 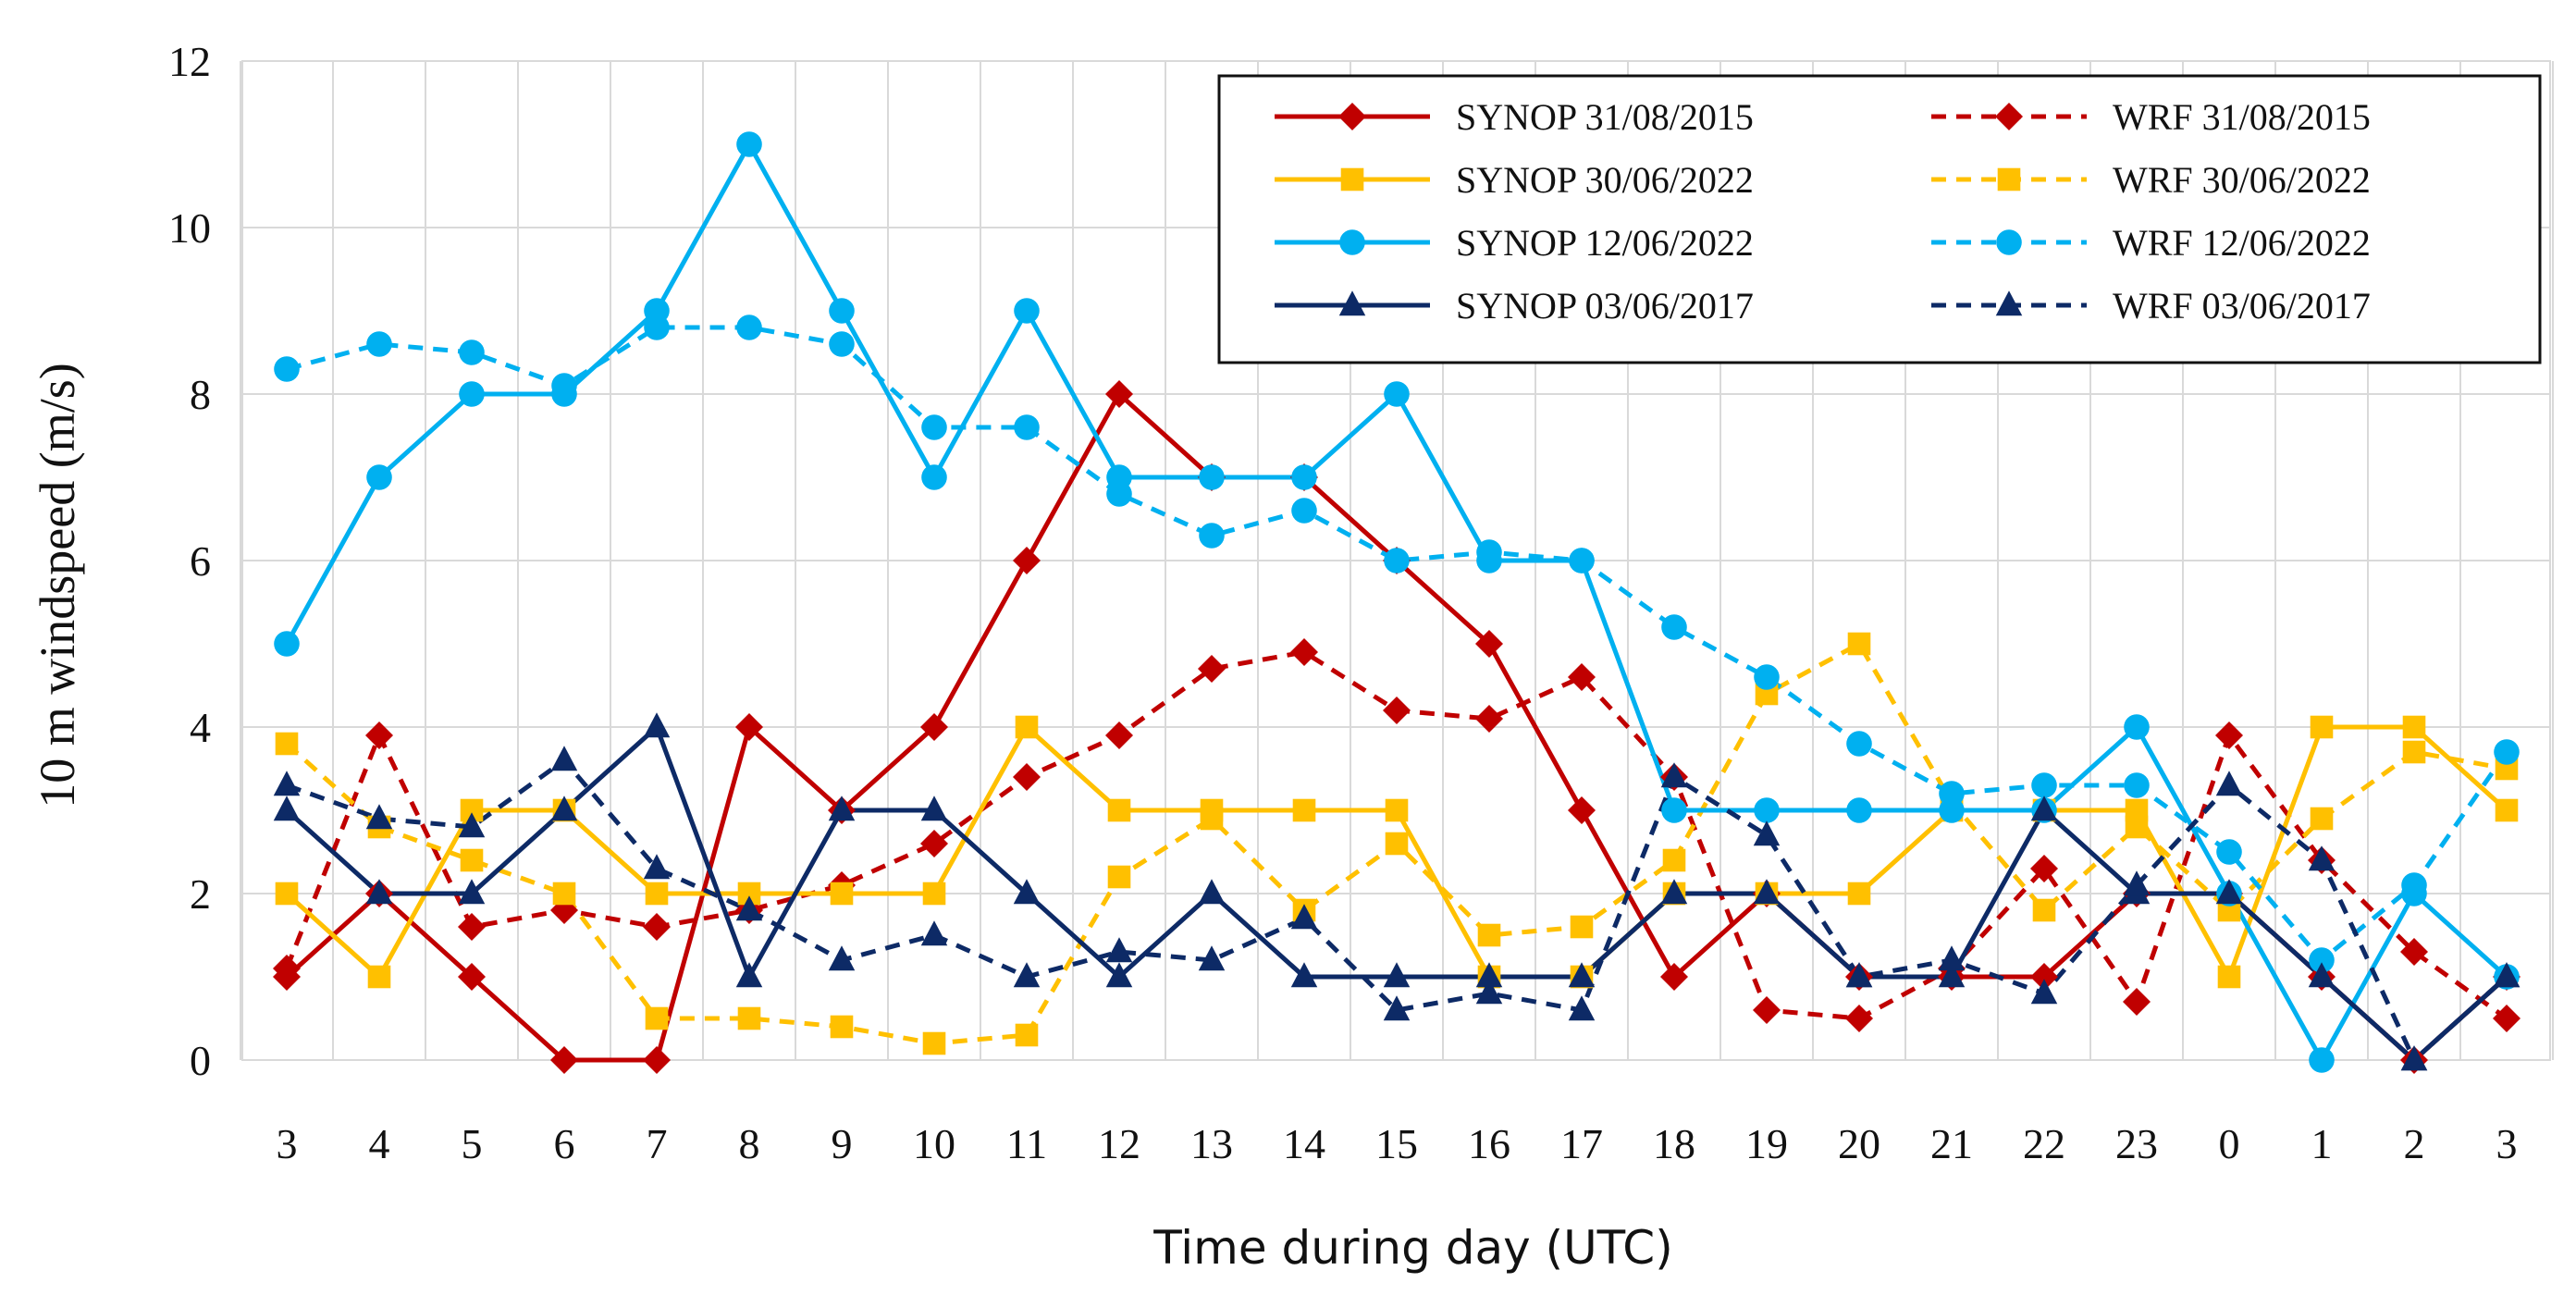 I want to click on x-tick-label: 6, so click(x=564, y=1143).